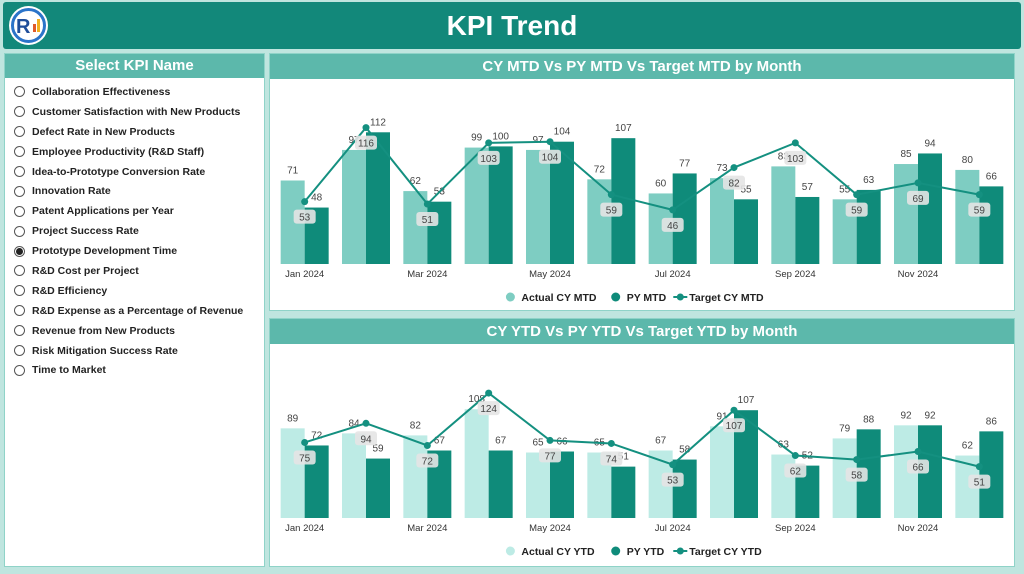  What do you see at coordinates (134, 152) in the screenshot?
I see `kpi-option: Employee Productivity (R&D Staff)` at bounding box center [134, 152].